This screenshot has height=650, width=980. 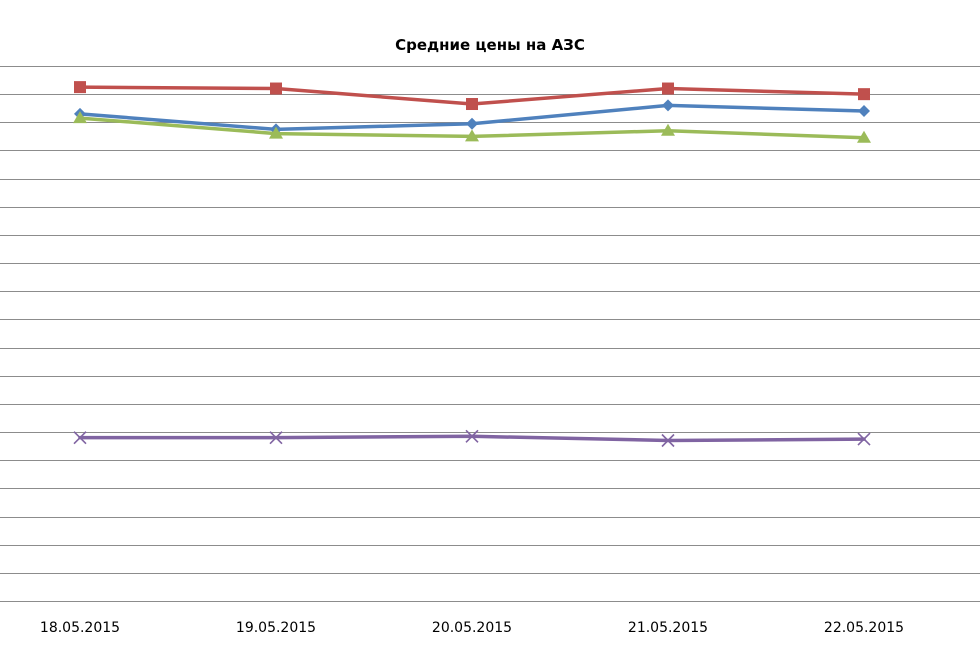 I want to click on x-tick-label: 22.05.2015, so click(x=864, y=628).